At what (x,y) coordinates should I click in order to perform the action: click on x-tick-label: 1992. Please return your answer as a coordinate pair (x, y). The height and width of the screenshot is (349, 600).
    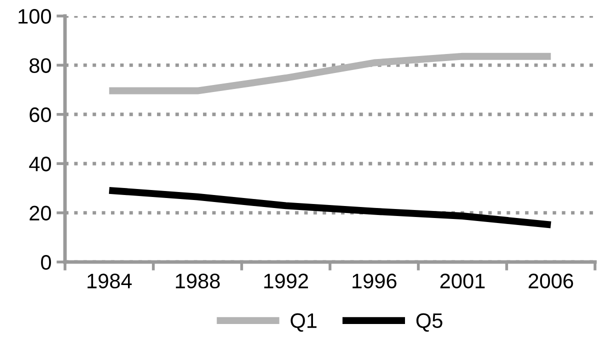
    Looking at the image, I should click on (286, 281).